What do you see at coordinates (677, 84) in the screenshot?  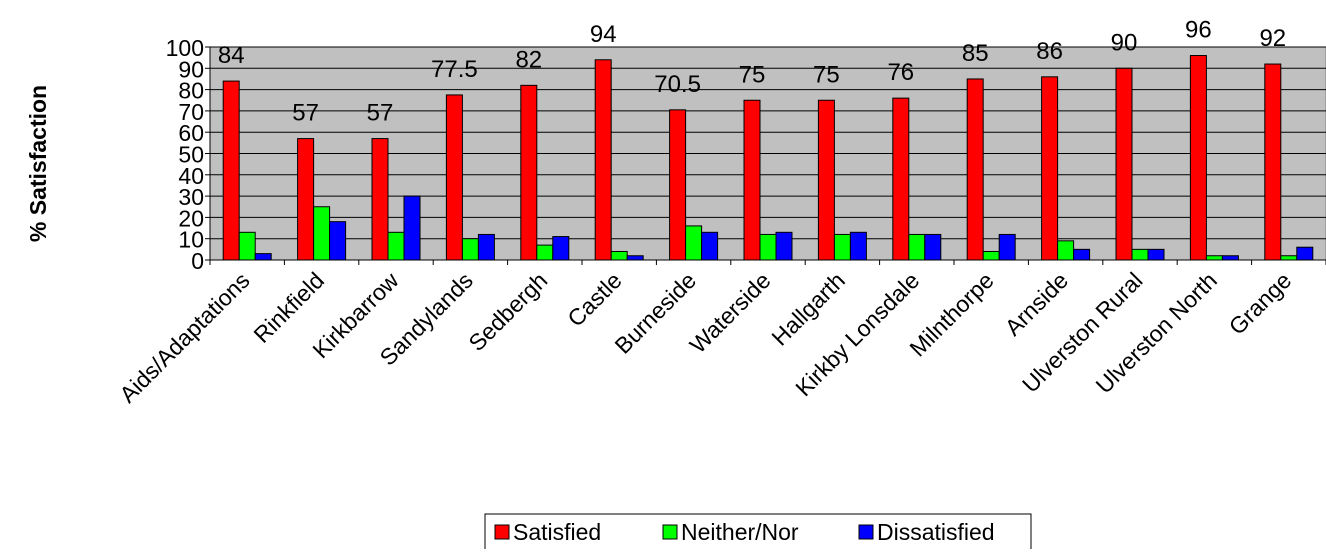 I see `data-label: 70.5` at bounding box center [677, 84].